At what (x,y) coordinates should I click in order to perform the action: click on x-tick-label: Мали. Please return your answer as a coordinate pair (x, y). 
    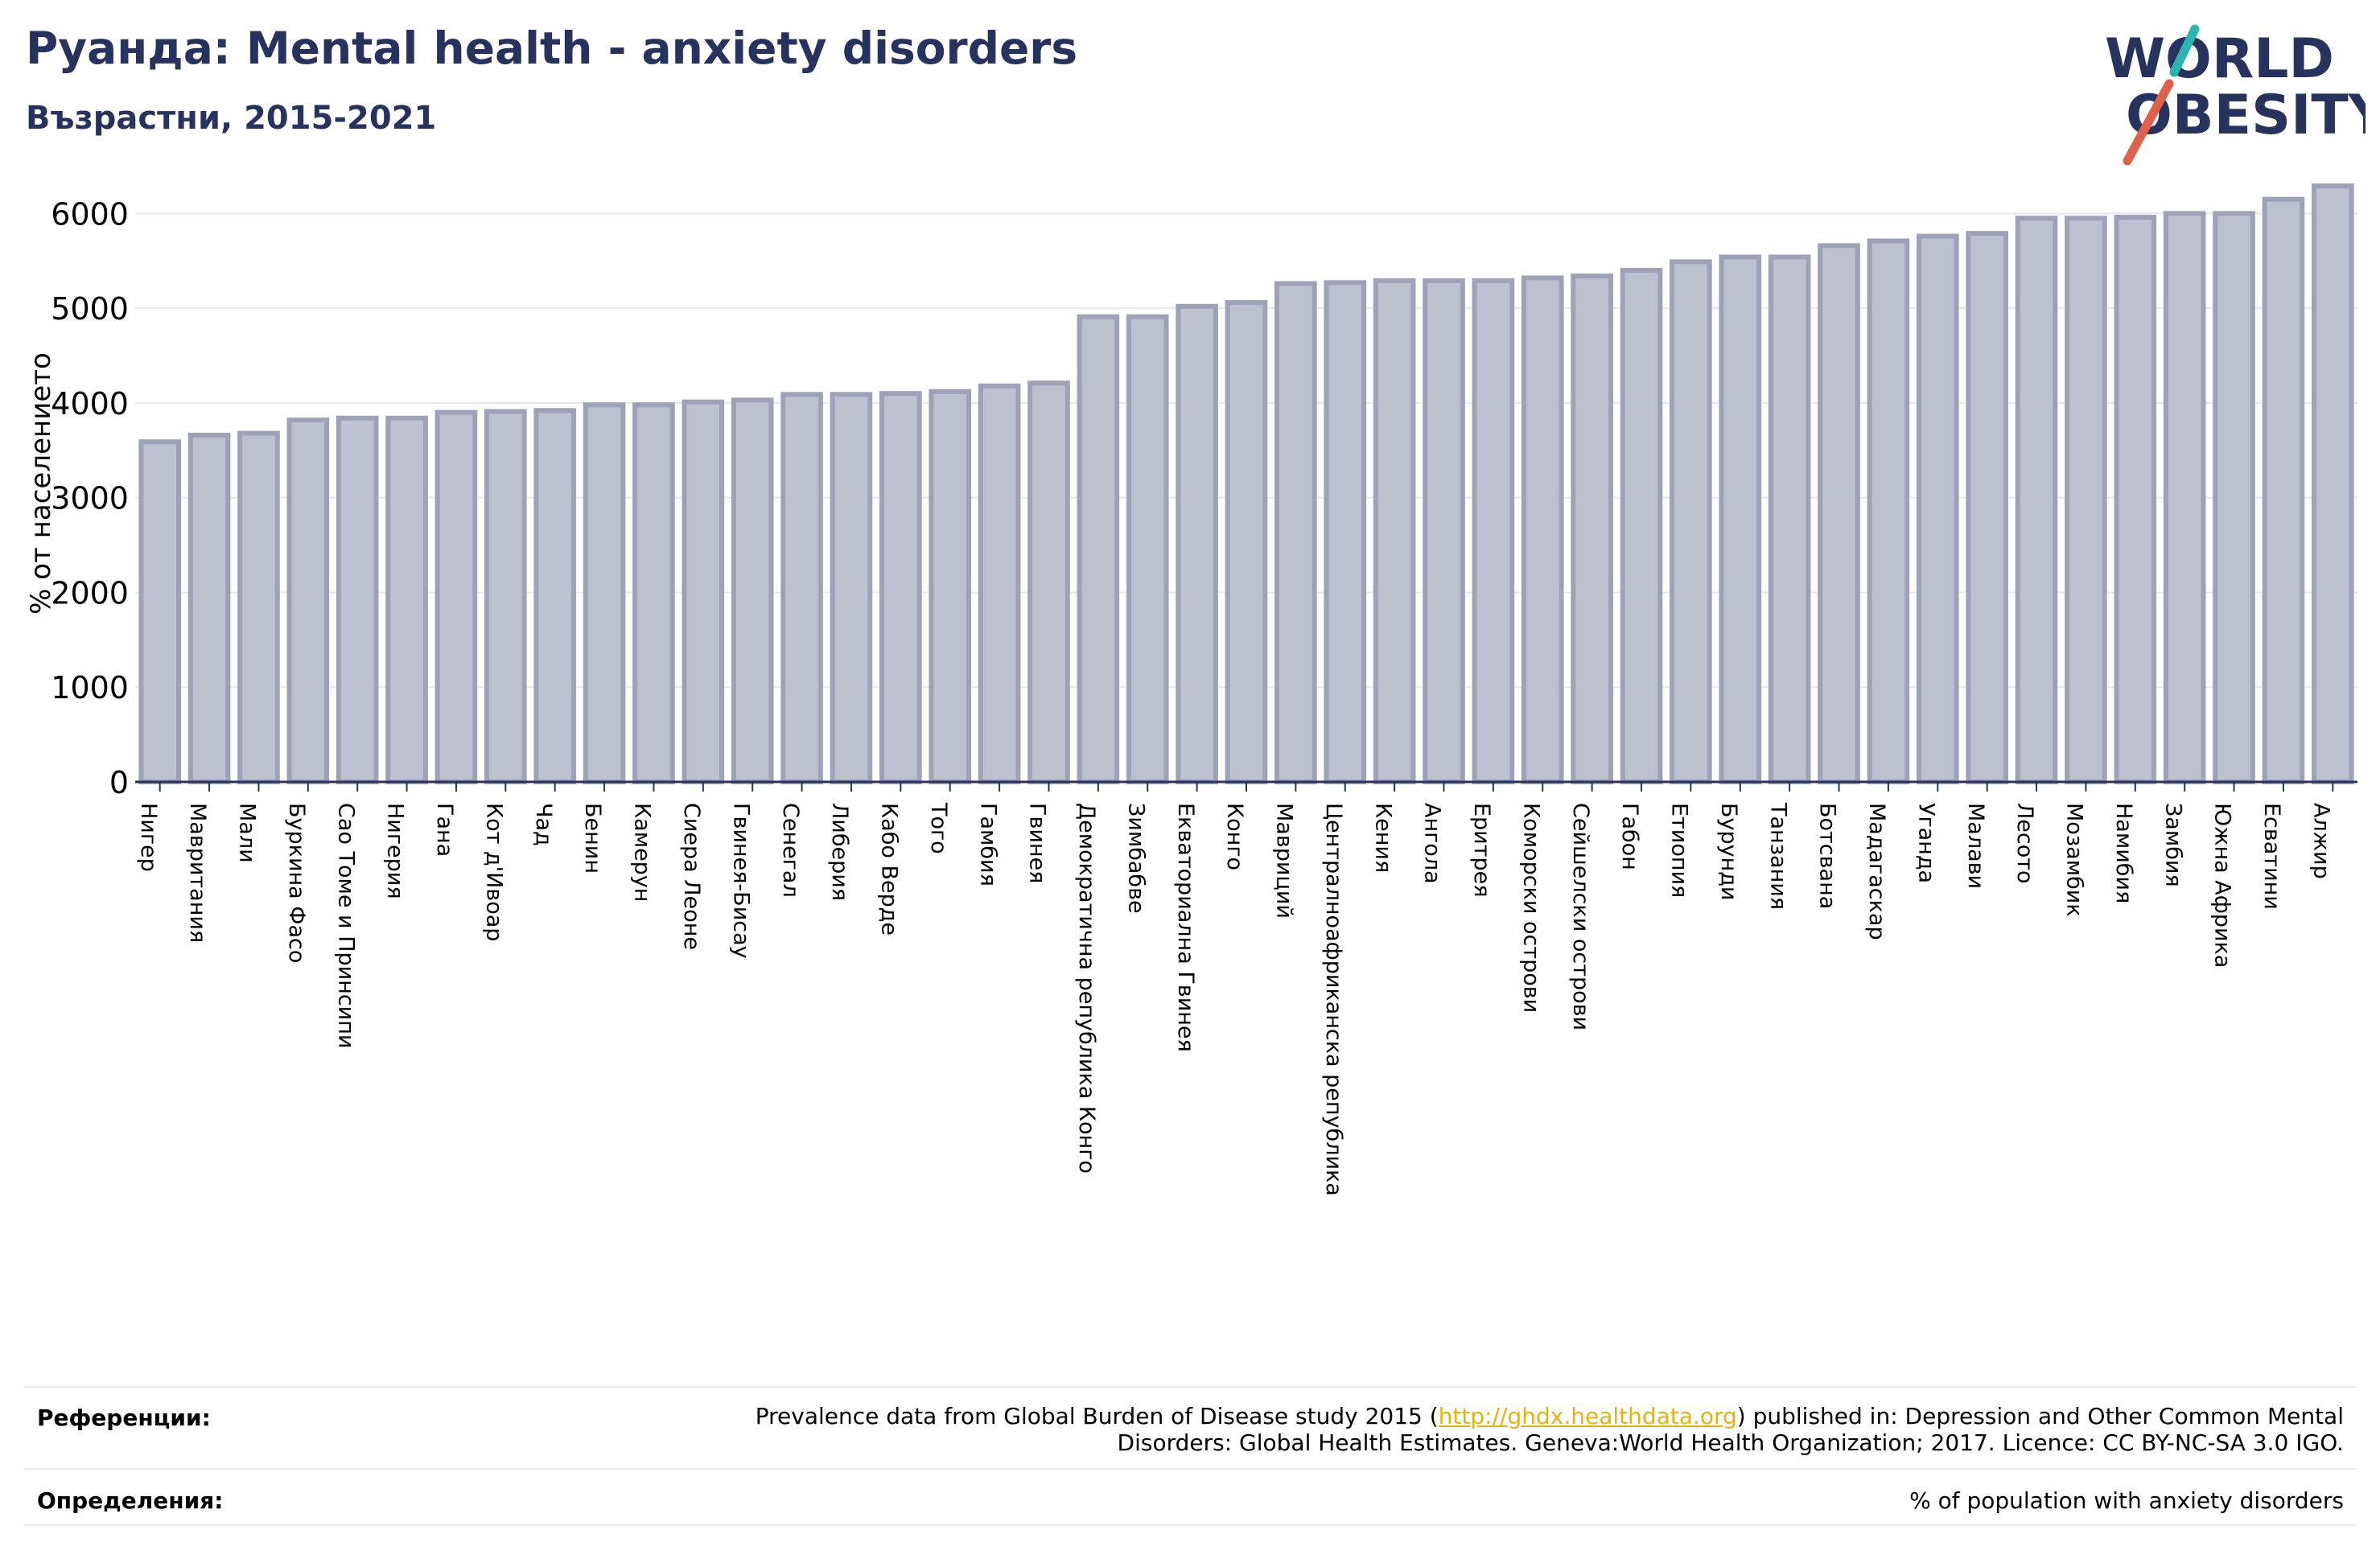
    Looking at the image, I should click on (248, 833).